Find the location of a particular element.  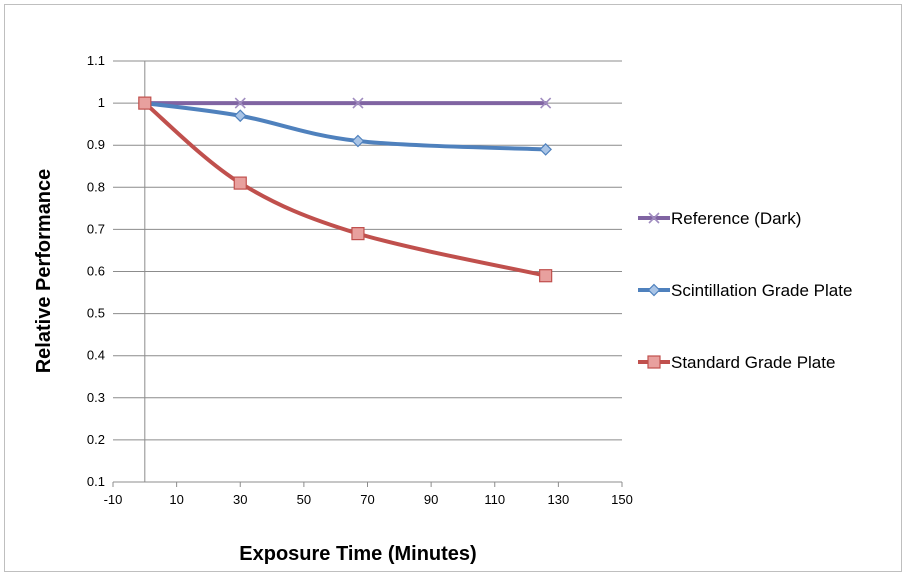

y-tick-label: 0.3 is located at coordinates (96, 397).